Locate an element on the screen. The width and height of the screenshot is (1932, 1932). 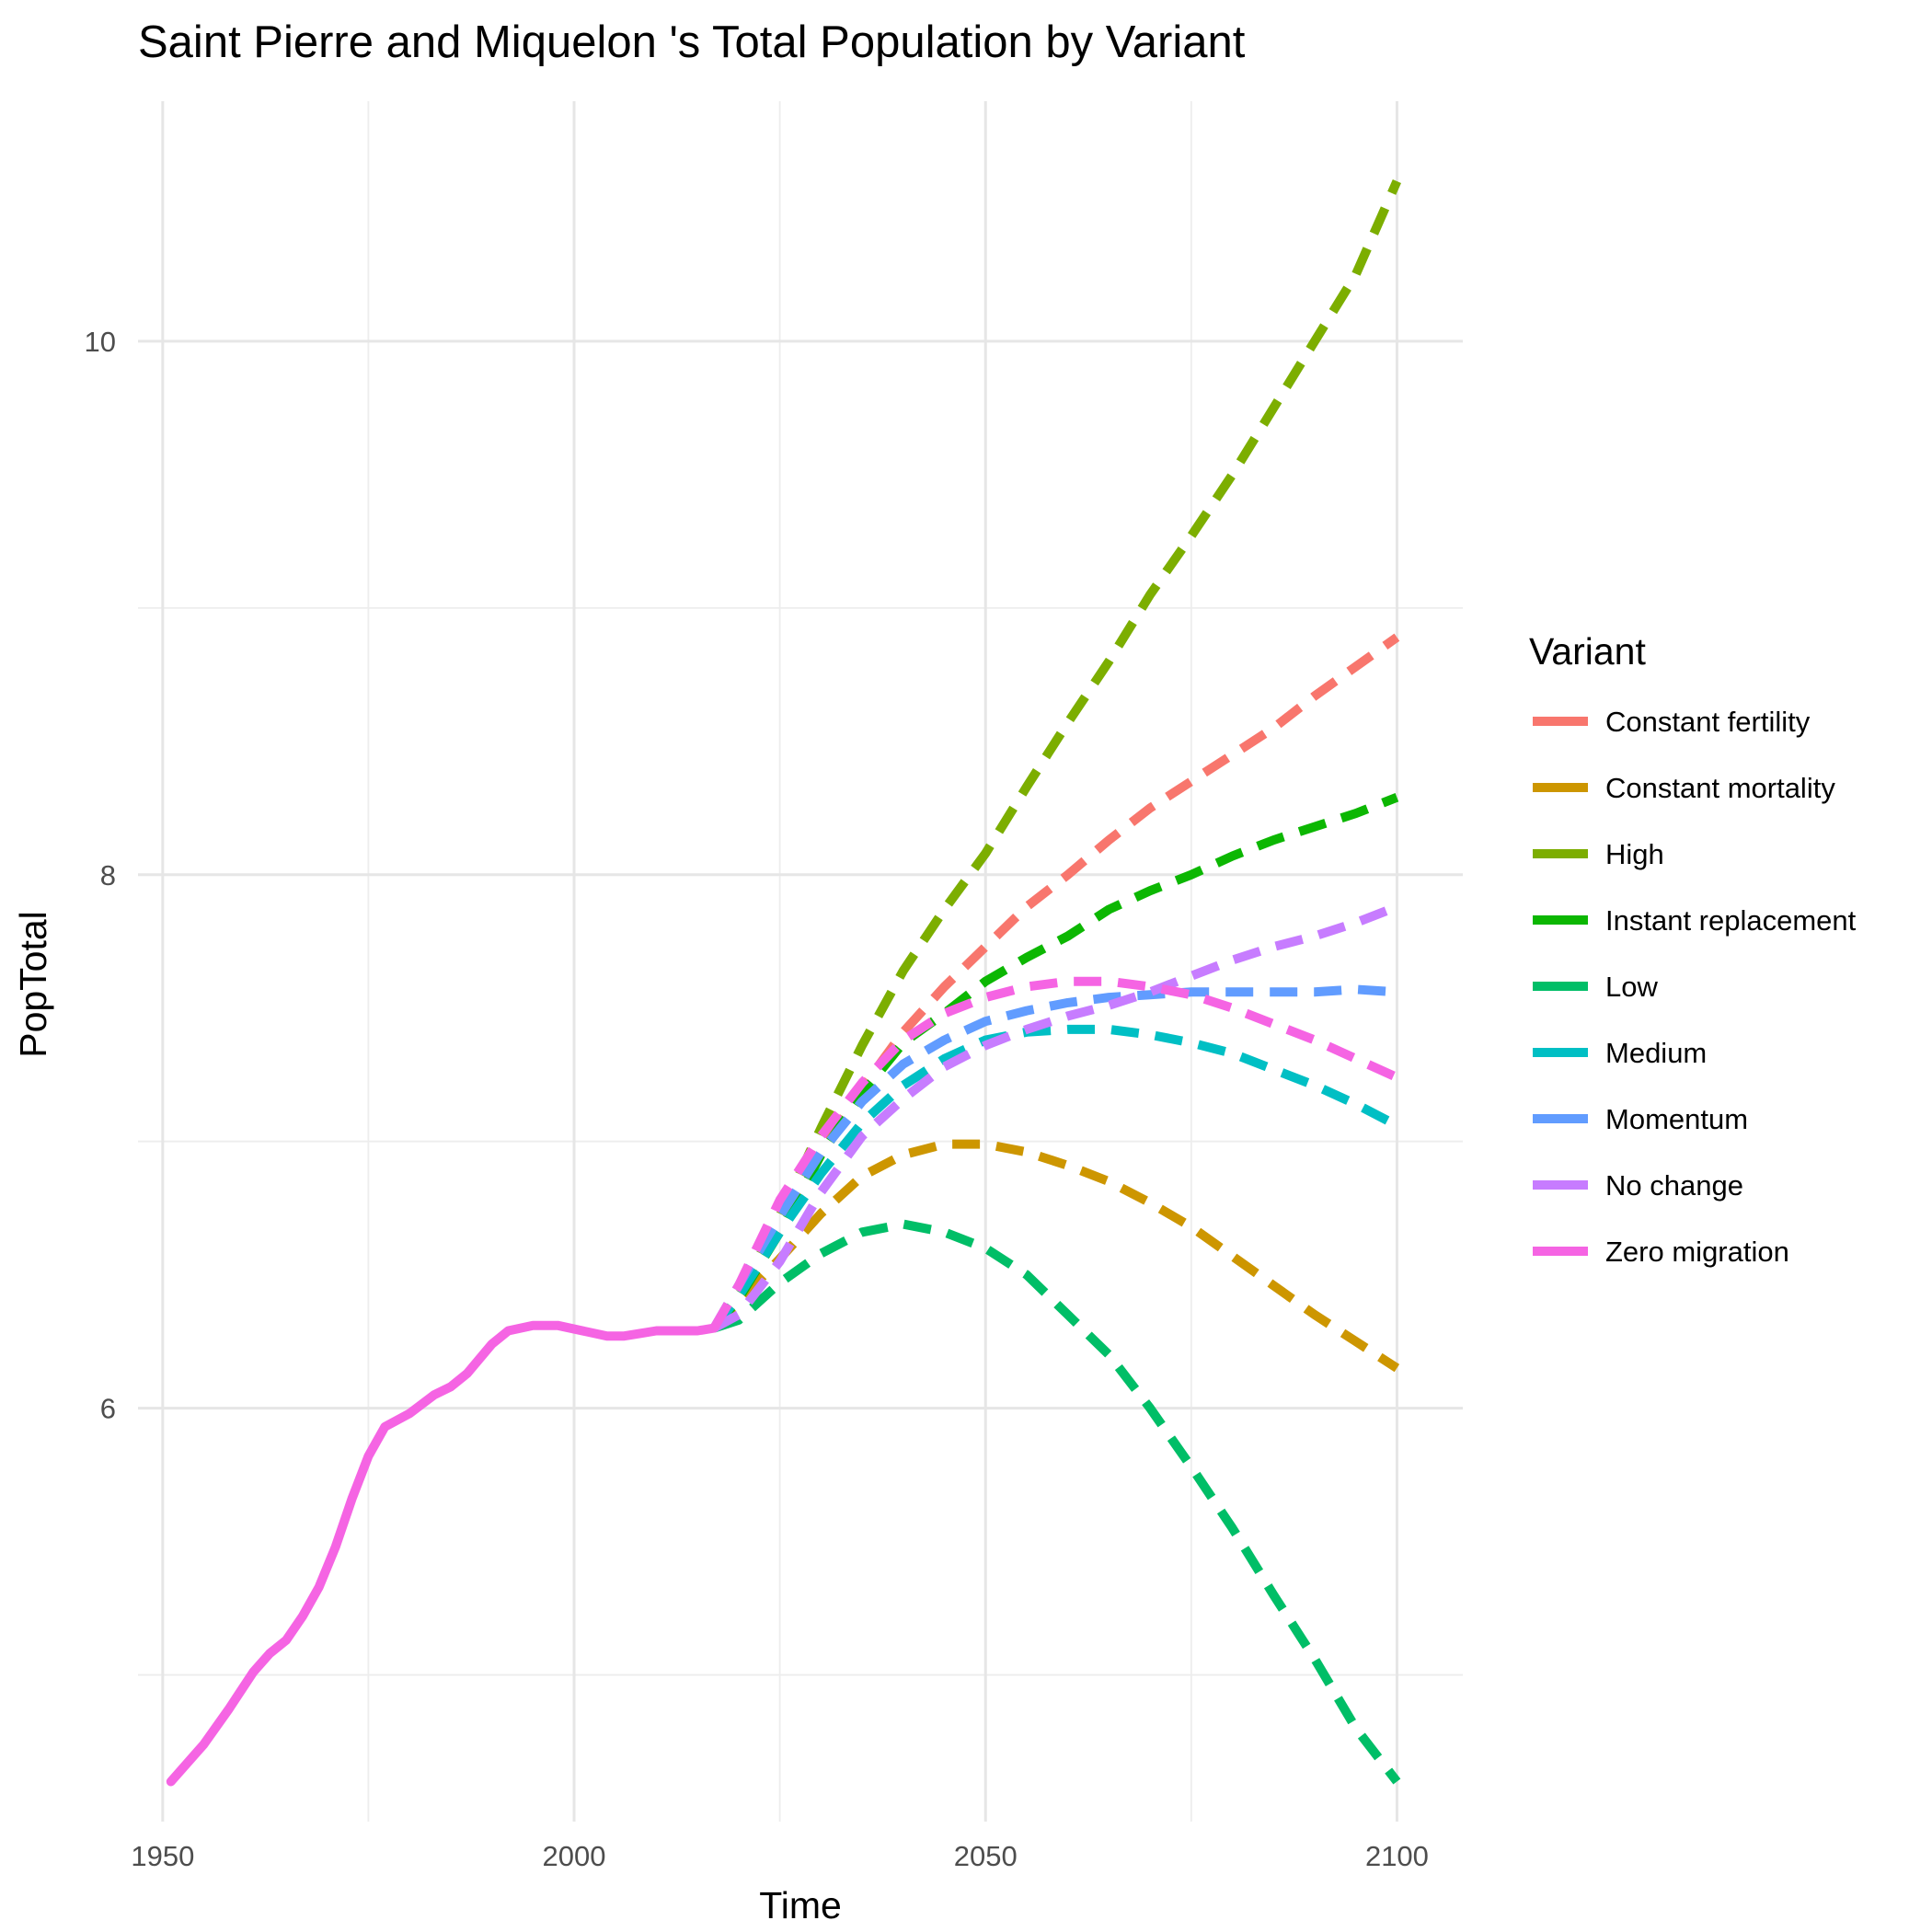
series-line-medium is located at coordinates (1054, 1177).